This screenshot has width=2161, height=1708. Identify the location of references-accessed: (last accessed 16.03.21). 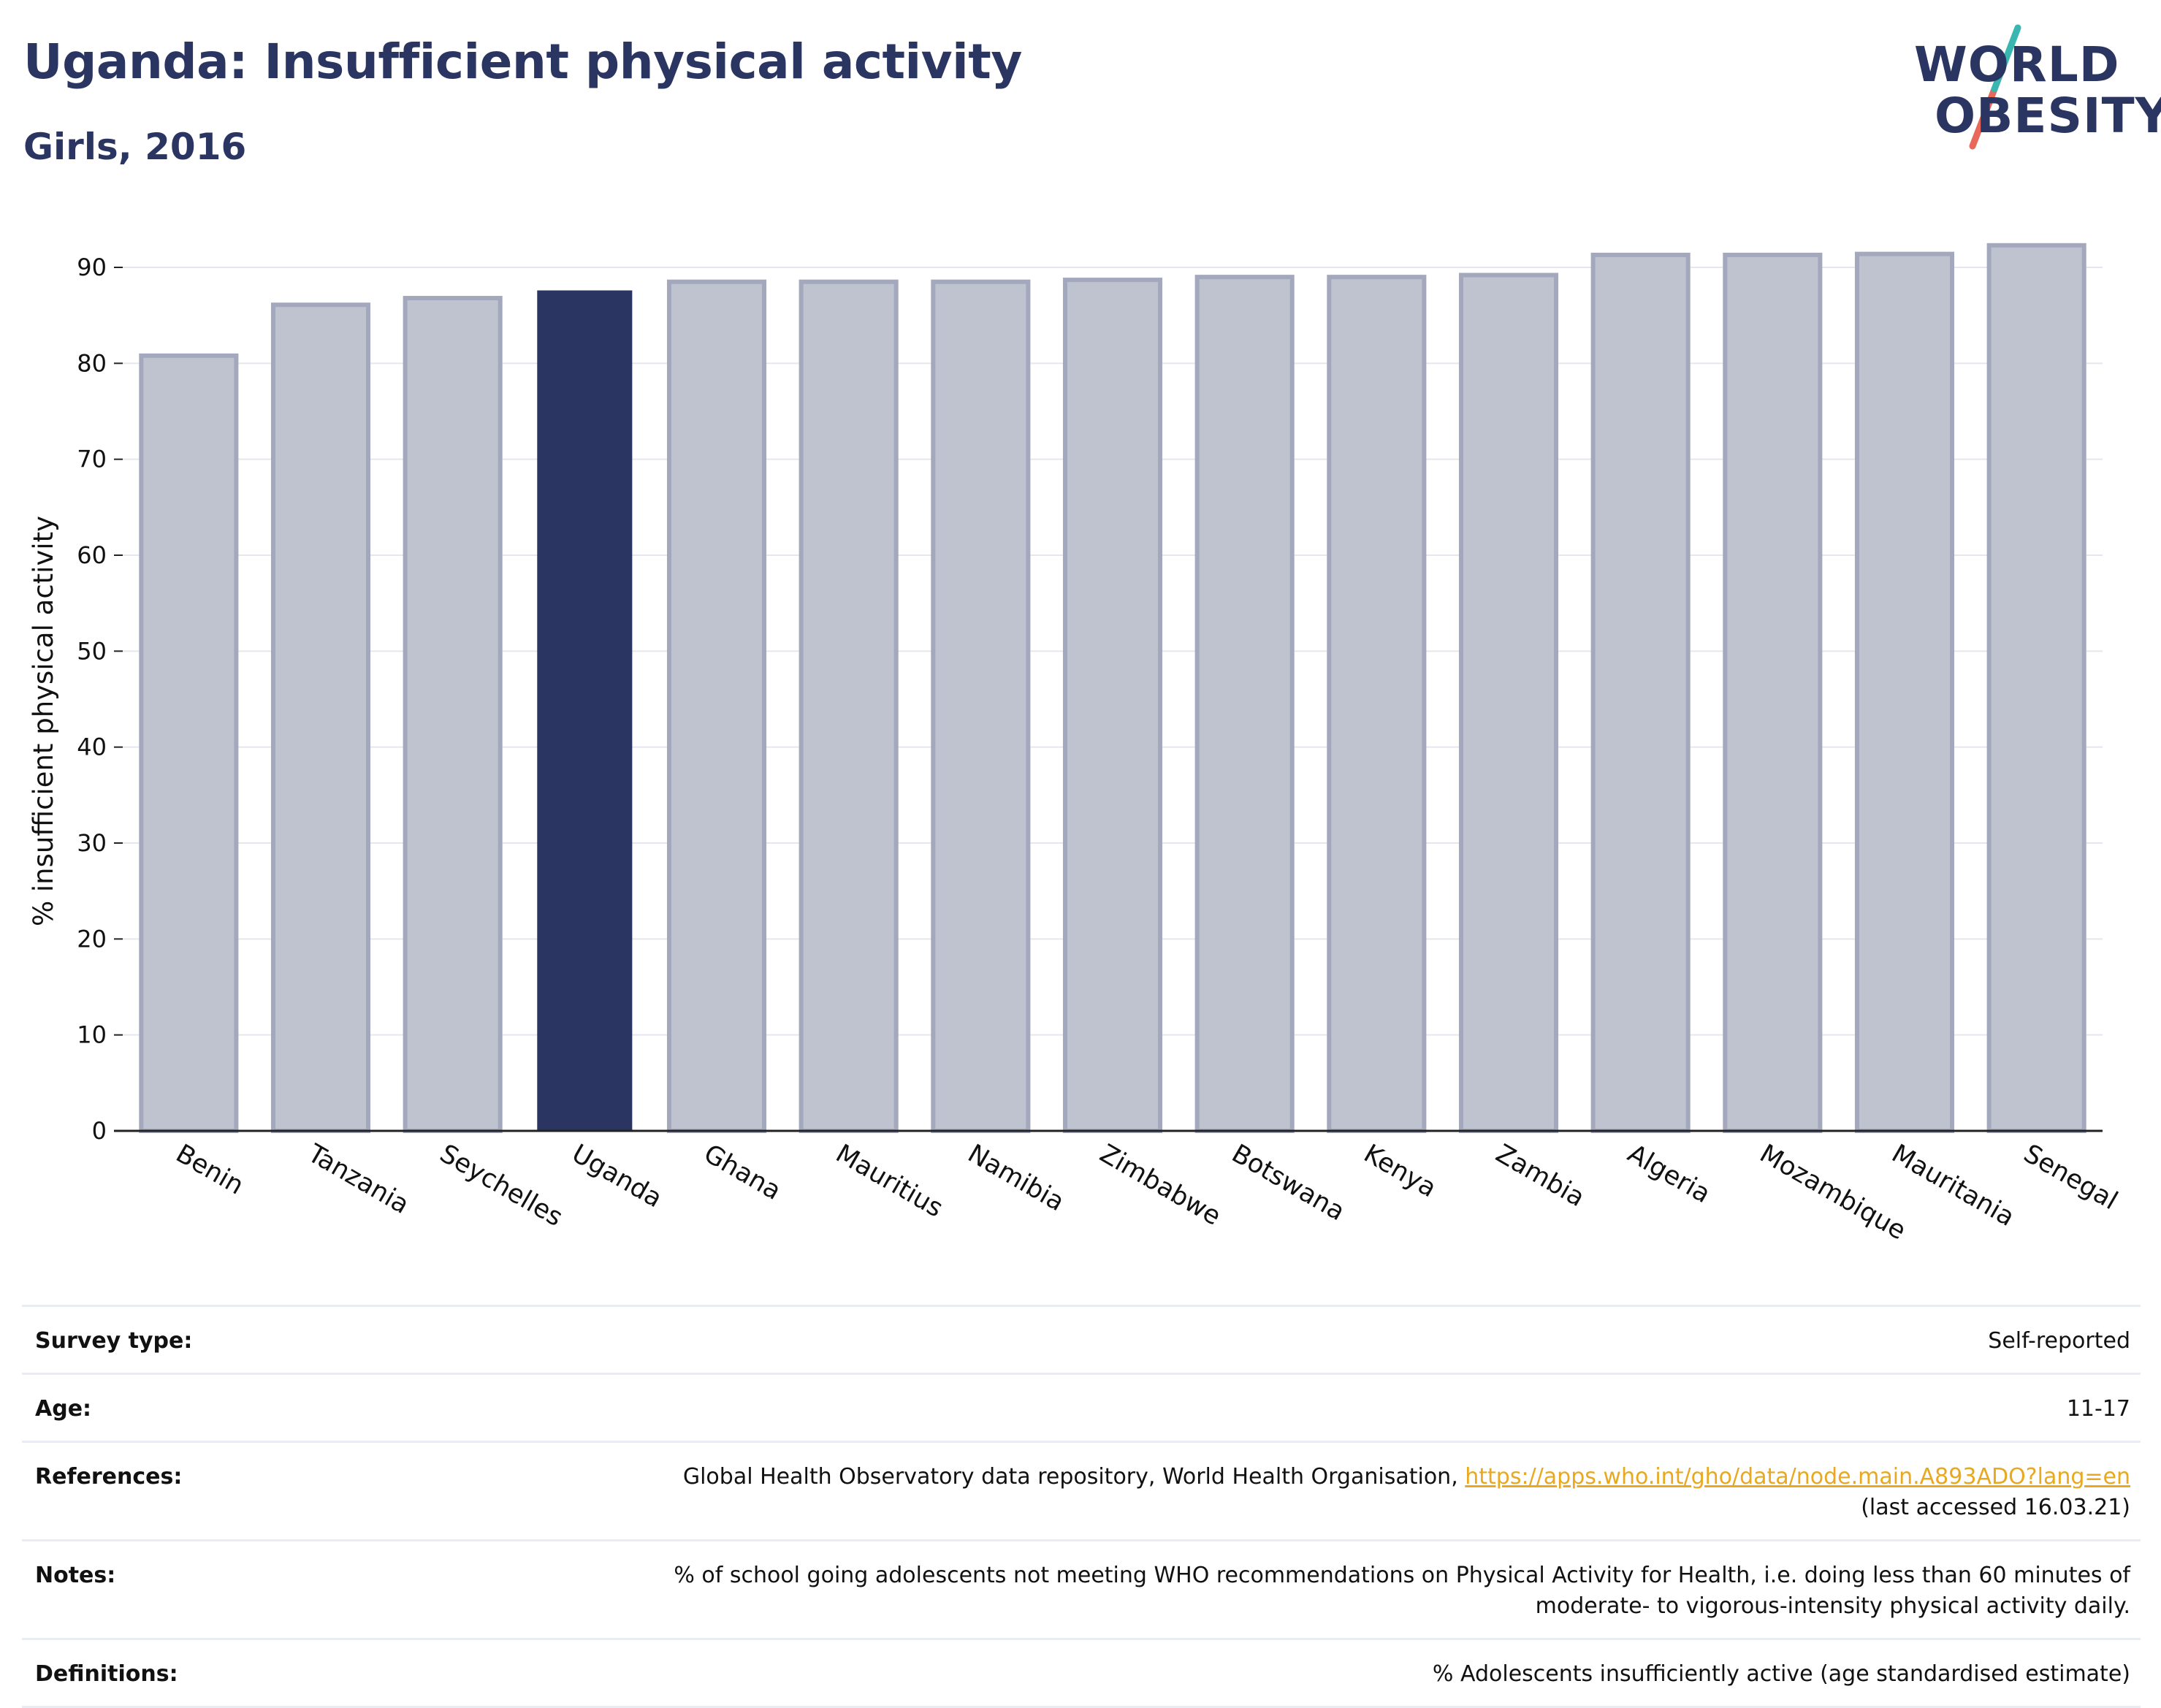
(1996, 1507).